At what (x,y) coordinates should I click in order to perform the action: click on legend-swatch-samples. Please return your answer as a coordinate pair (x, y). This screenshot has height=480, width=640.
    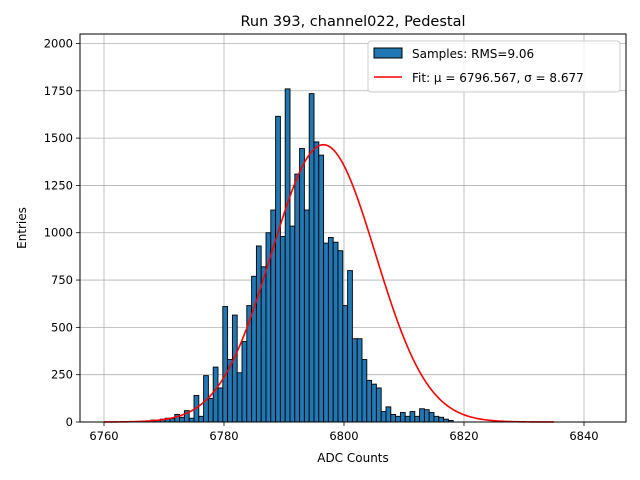
    Looking at the image, I should click on (388, 53).